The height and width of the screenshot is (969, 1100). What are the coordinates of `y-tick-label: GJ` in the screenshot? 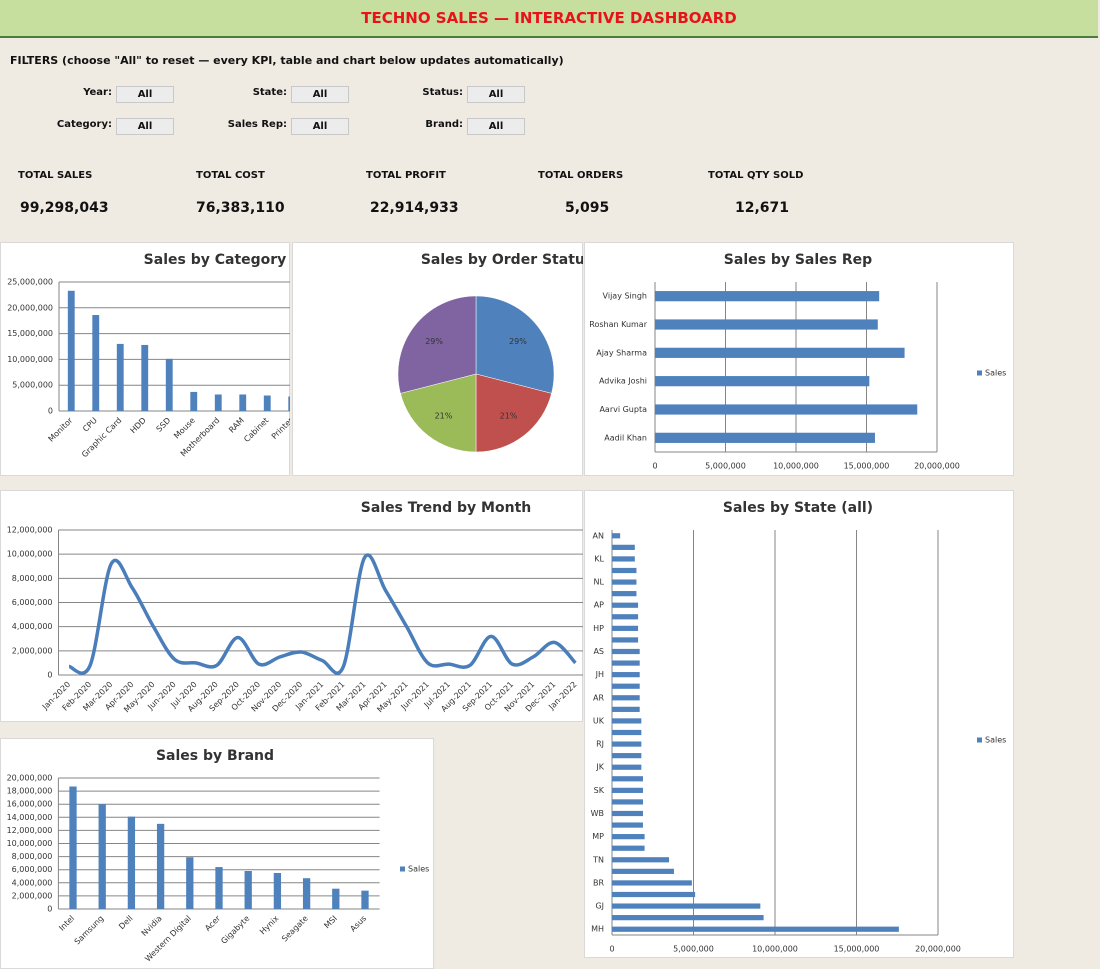 It's located at (599, 906).